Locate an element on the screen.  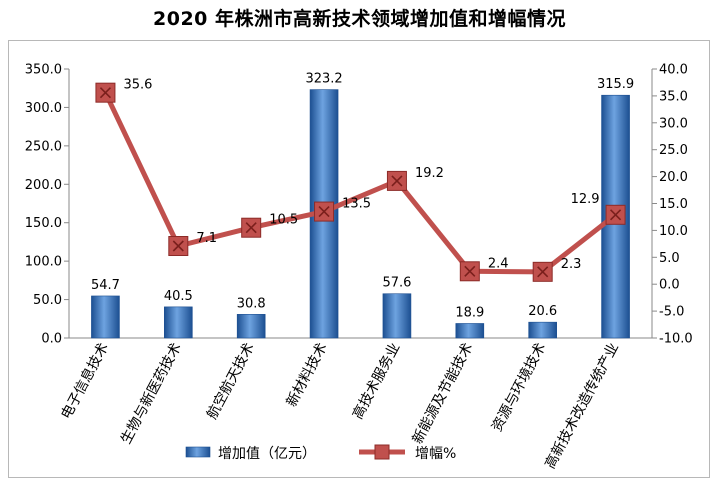
x-category-label: 航空航天技术 is located at coordinates (231, 381).